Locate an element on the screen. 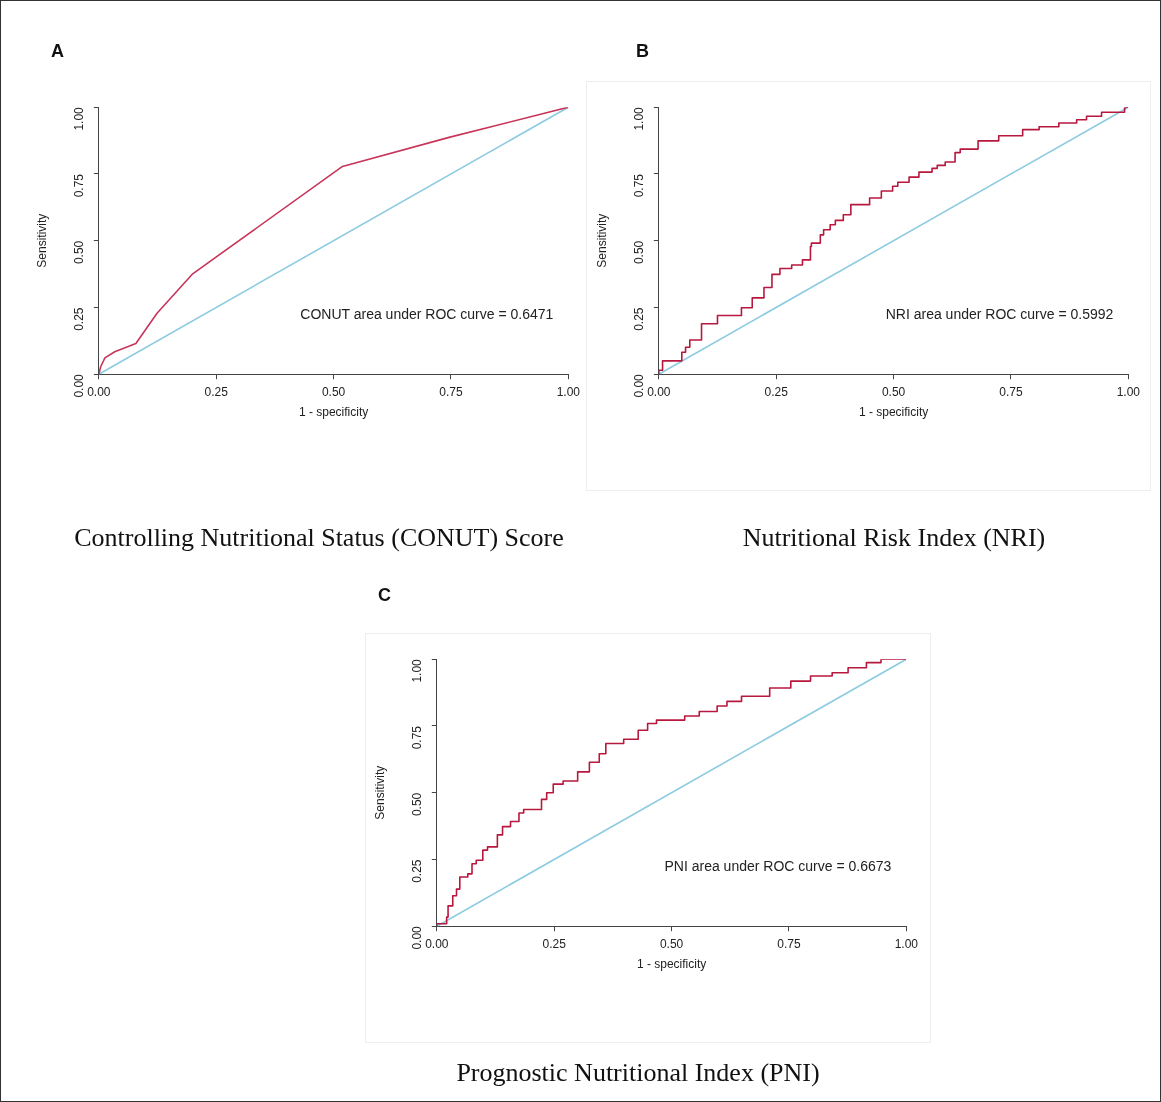 The height and width of the screenshot is (1102, 1161). text: Nutritional Risk Index (NRI) is located at coordinates (894, 538).